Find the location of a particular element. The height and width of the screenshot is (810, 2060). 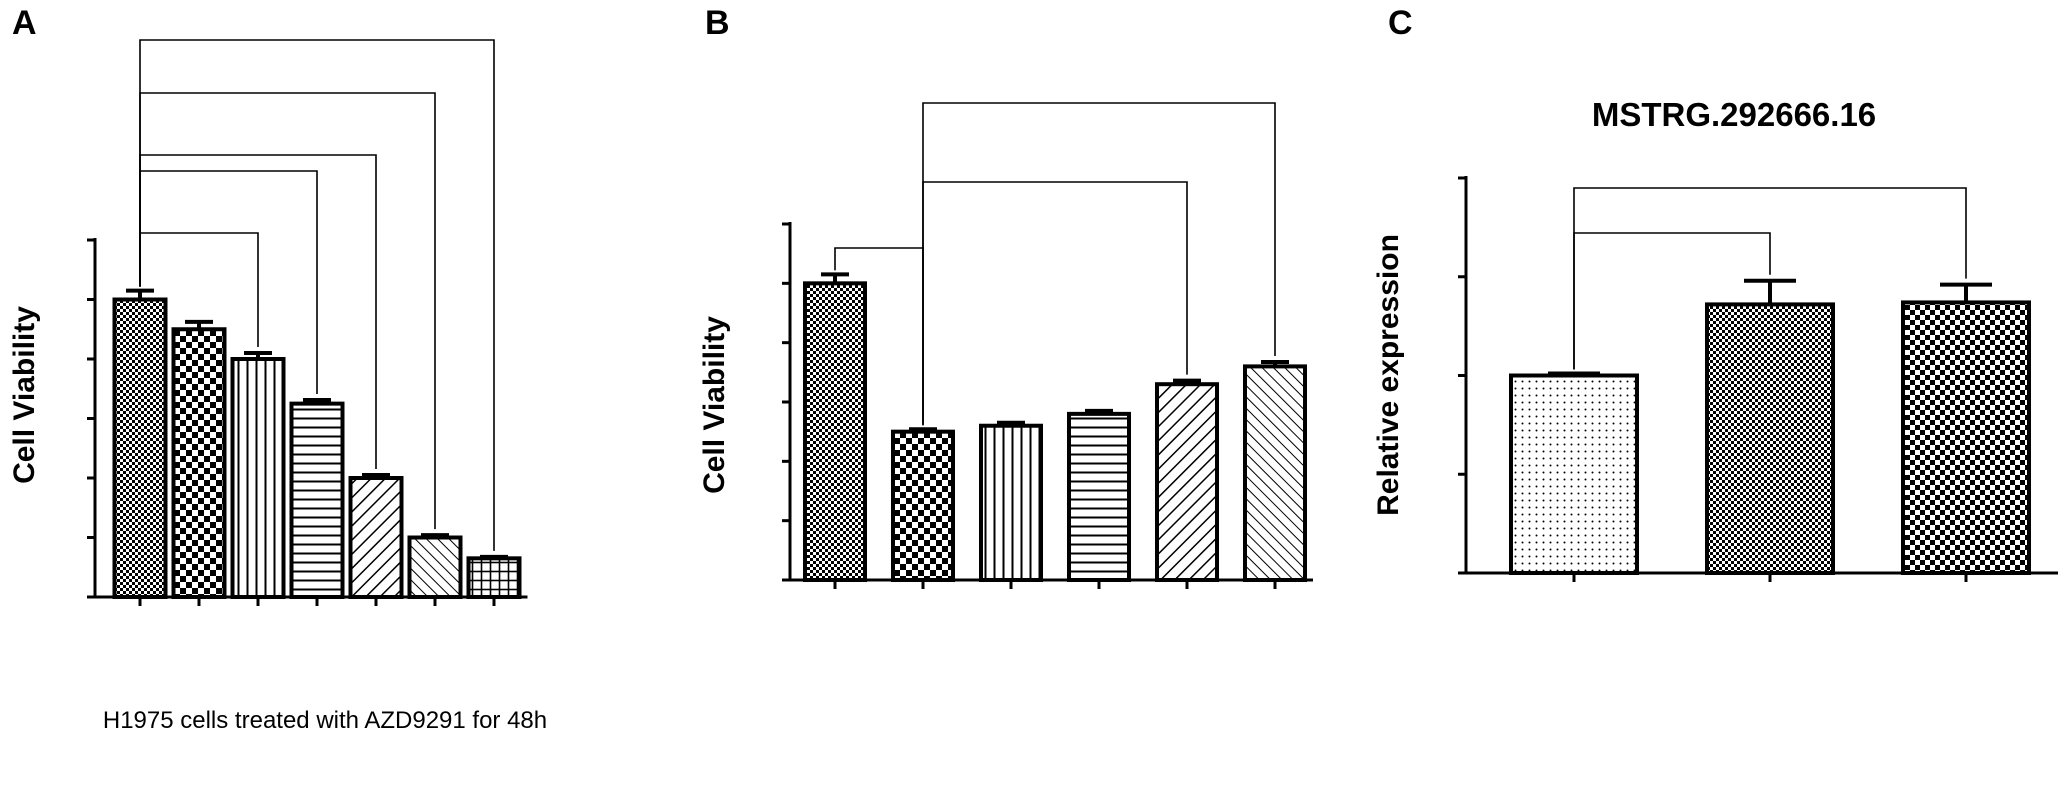

panel-letter-b: B is located at coordinates (717, 23).